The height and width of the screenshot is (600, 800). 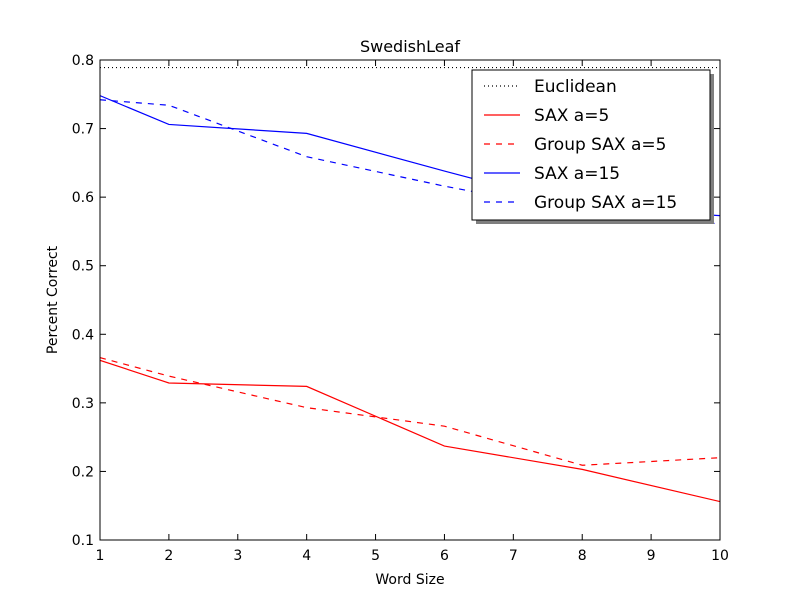 I want to click on x-tick-label: 10, so click(x=720, y=556).